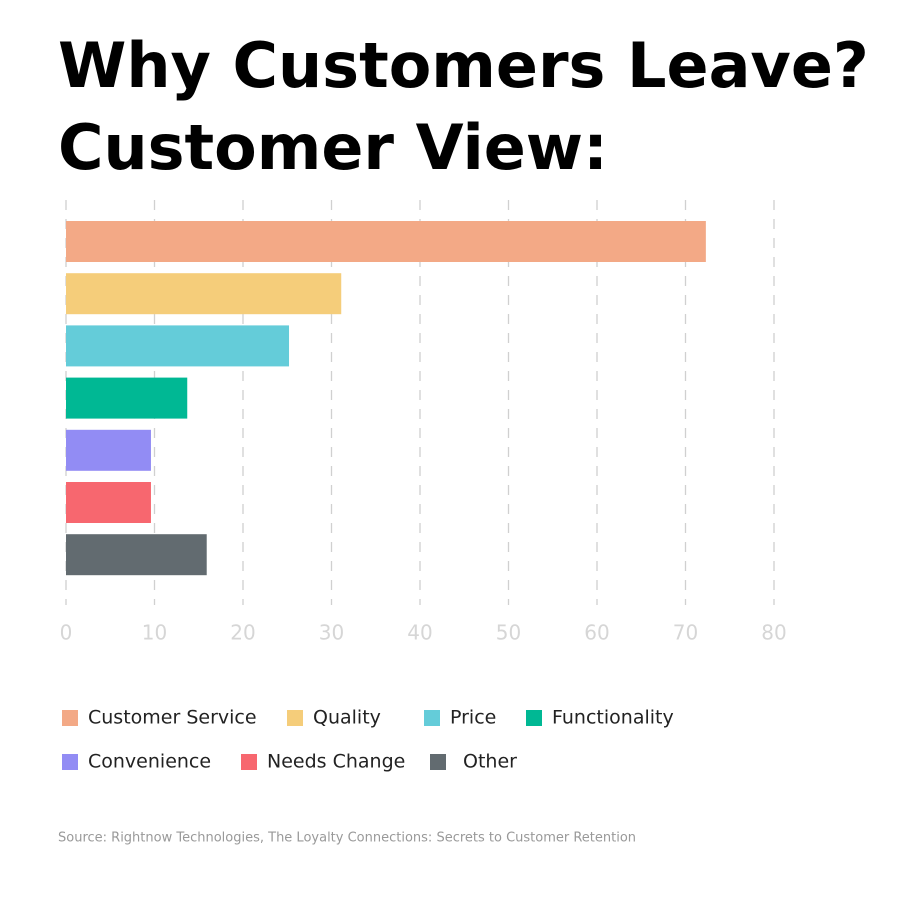 The height and width of the screenshot is (913, 908). Describe the element at coordinates (336, 762) in the screenshot. I see `legend-label: Needs Change` at that location.